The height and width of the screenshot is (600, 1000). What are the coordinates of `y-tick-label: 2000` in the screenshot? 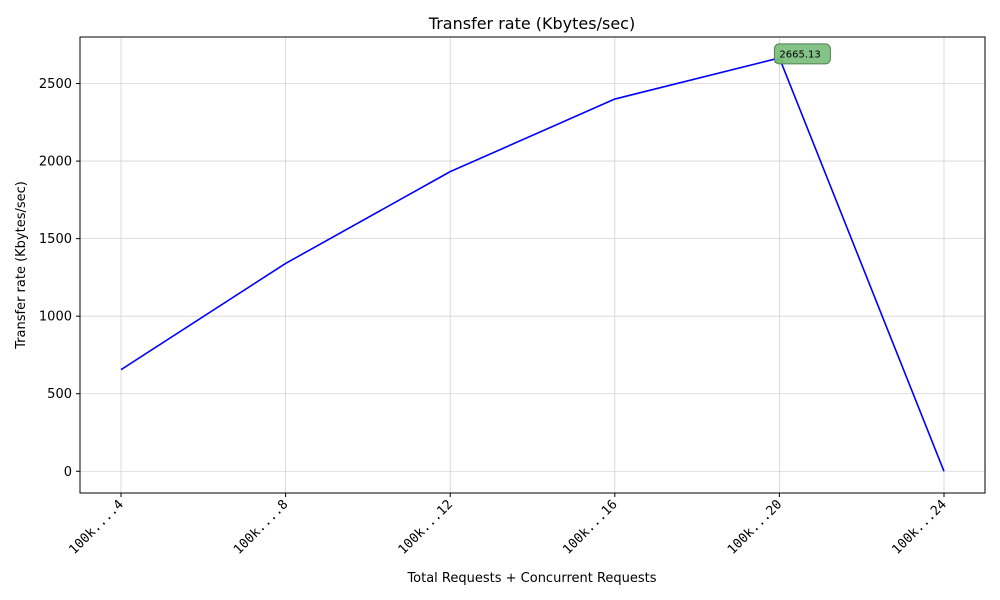 It's located at (55, 162).